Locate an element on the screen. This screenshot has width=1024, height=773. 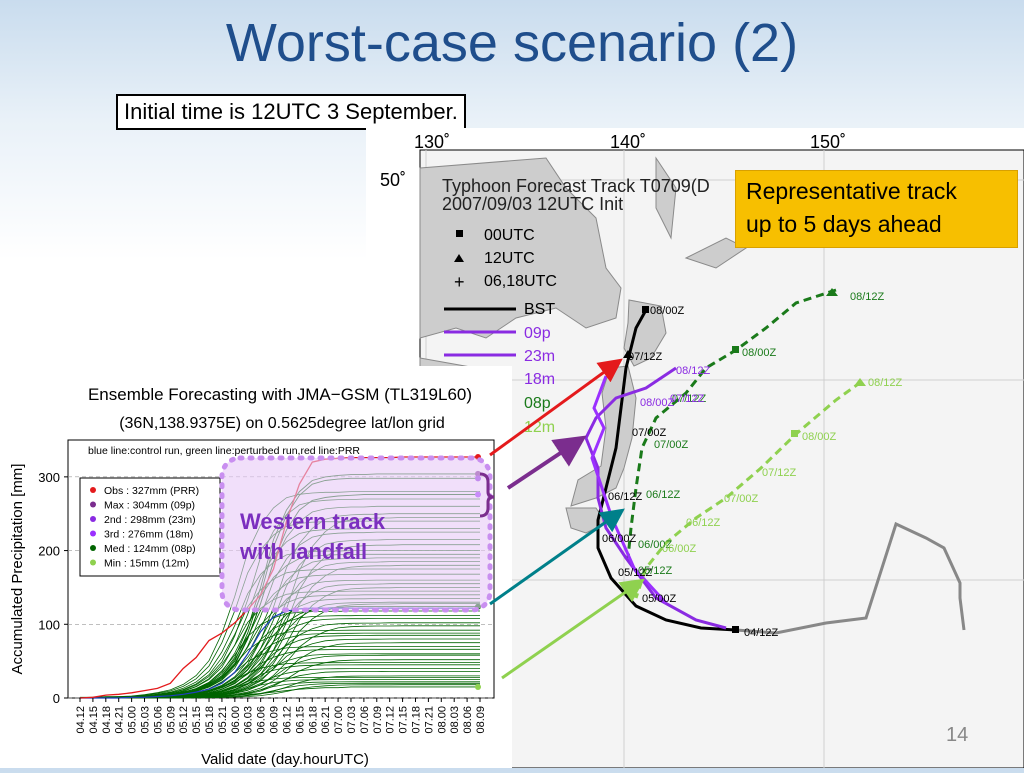
x-tick-label: 05.00 is located at coordinates (133, 720).